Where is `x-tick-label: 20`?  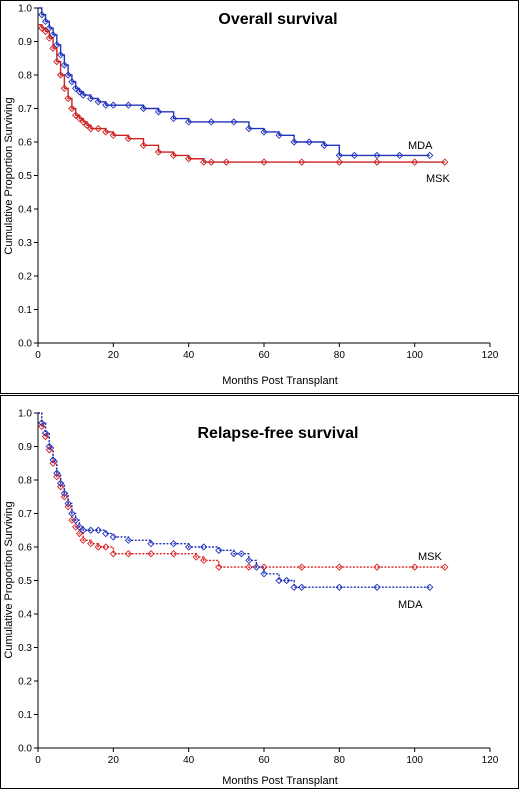 x-tick-label: 20 is located at coordinates (114, 760).